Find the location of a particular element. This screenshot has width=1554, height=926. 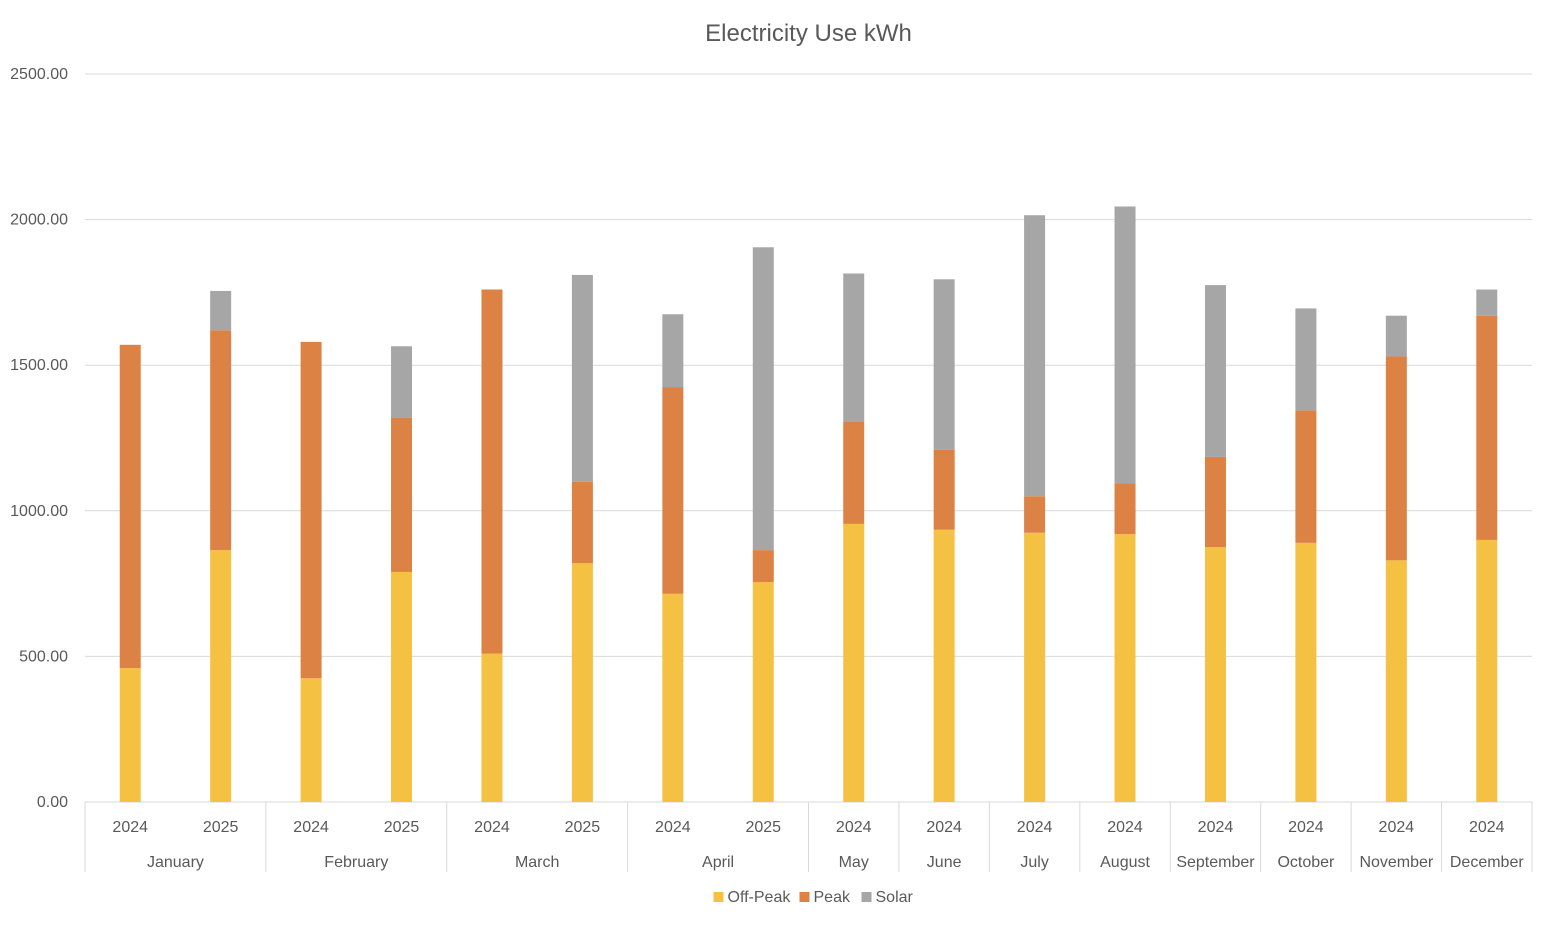

legend-swatch-solar is located at coordinates (866, 897).